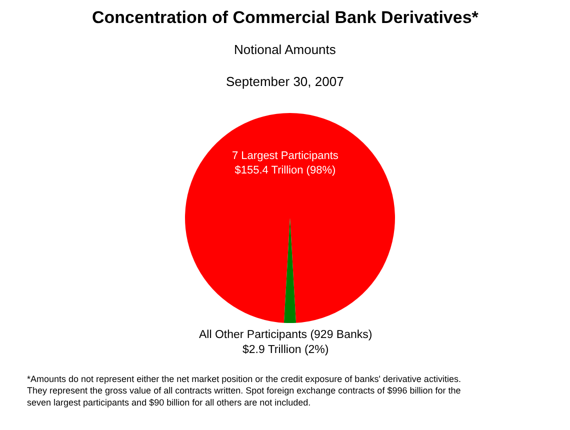  I want to click on text: *Amounts do not represent either the net market position or the credit exposure of banks' derivative activities. They represent the gross value of all contracts written. Spot foreign exchange contracts of $996 billion for the seven largest participants and $90 billion for all others are not included., so click(244, 391).